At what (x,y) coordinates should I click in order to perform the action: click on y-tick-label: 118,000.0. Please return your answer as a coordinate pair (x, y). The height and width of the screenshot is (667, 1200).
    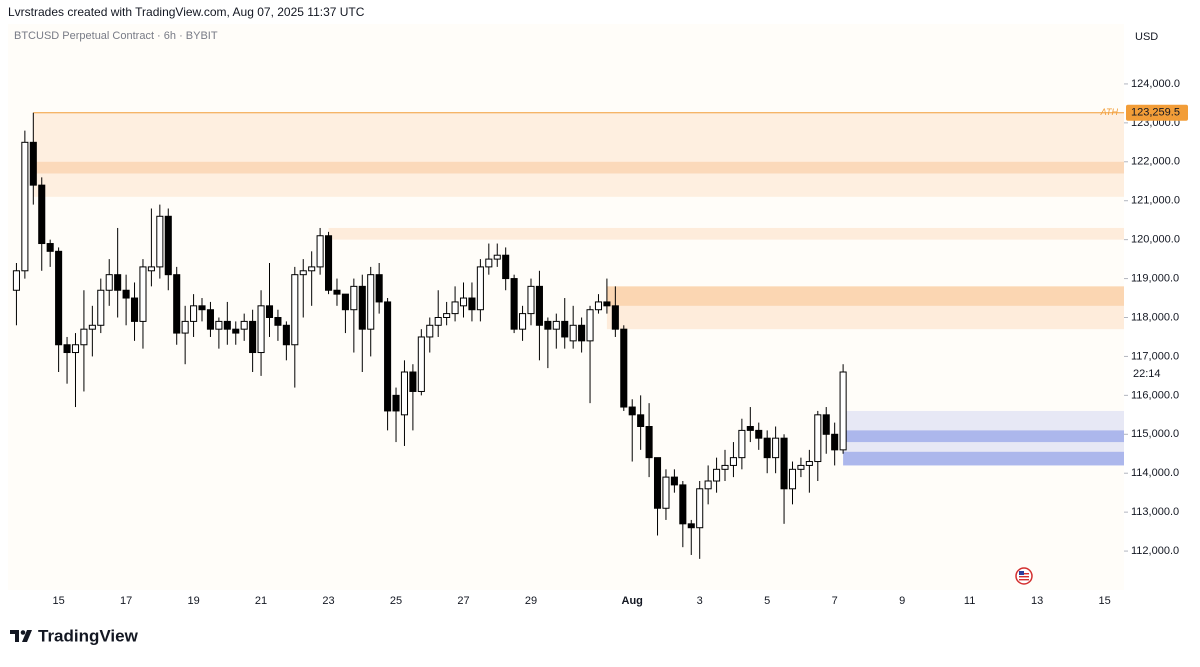
    Looking at the image, I should click on (1155, 317).